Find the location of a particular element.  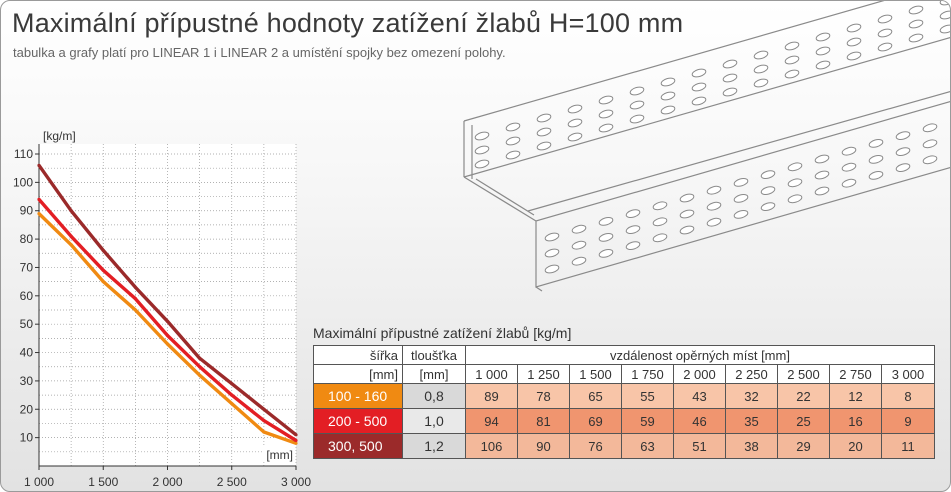

y-tick-label: 90 is located at coordinates (27, 211).